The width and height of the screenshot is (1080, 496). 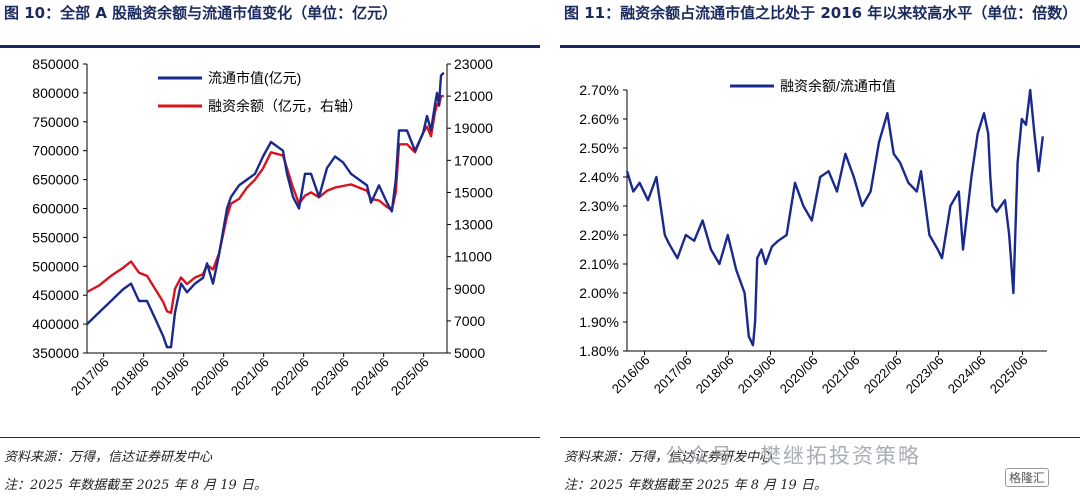 I want to click on y-tick-label: 850000, so click(x=55, y=64).